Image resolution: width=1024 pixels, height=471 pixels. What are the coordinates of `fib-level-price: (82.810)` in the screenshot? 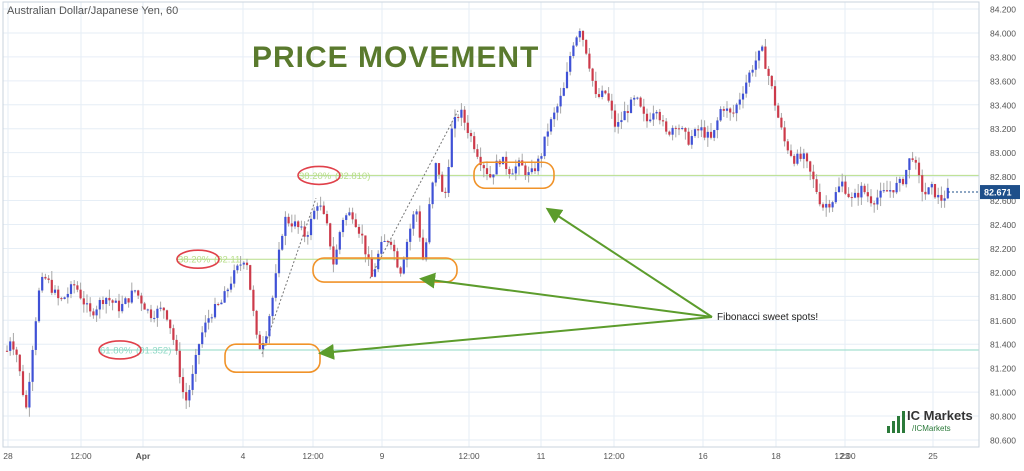 It's located at (352, 176).